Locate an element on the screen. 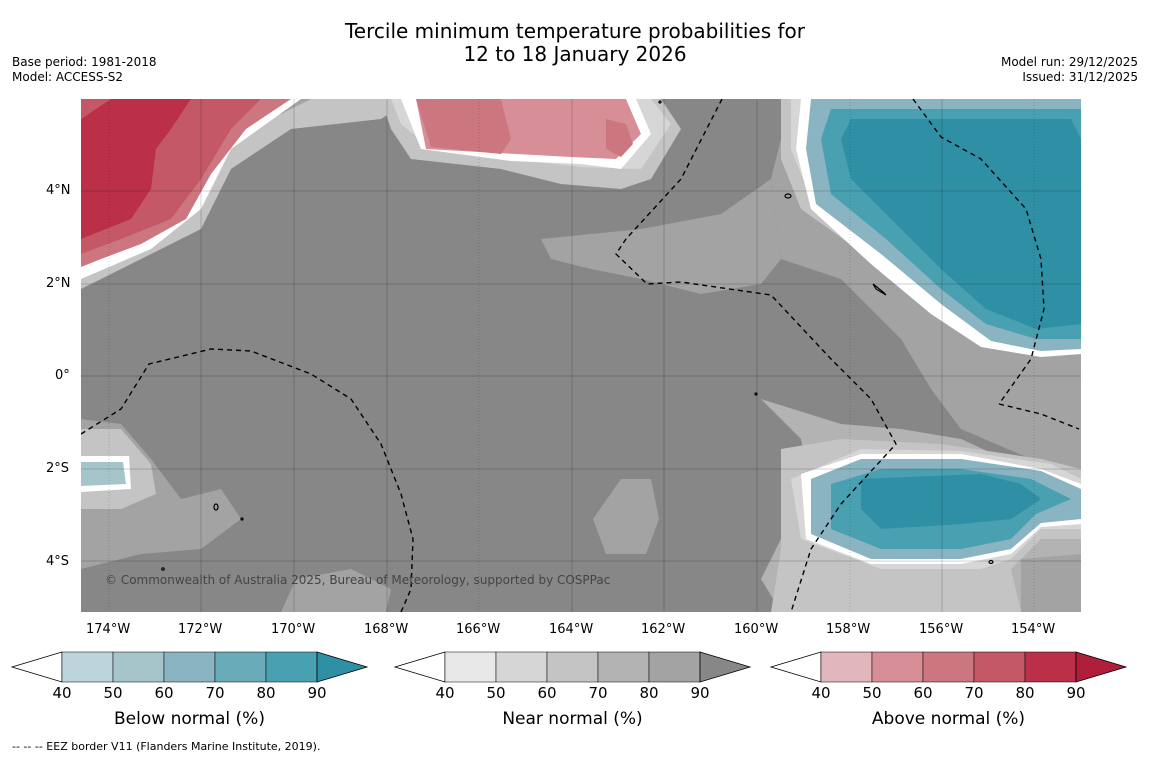  lat-label-4s: 4°S is located at coordinates (58, 561).